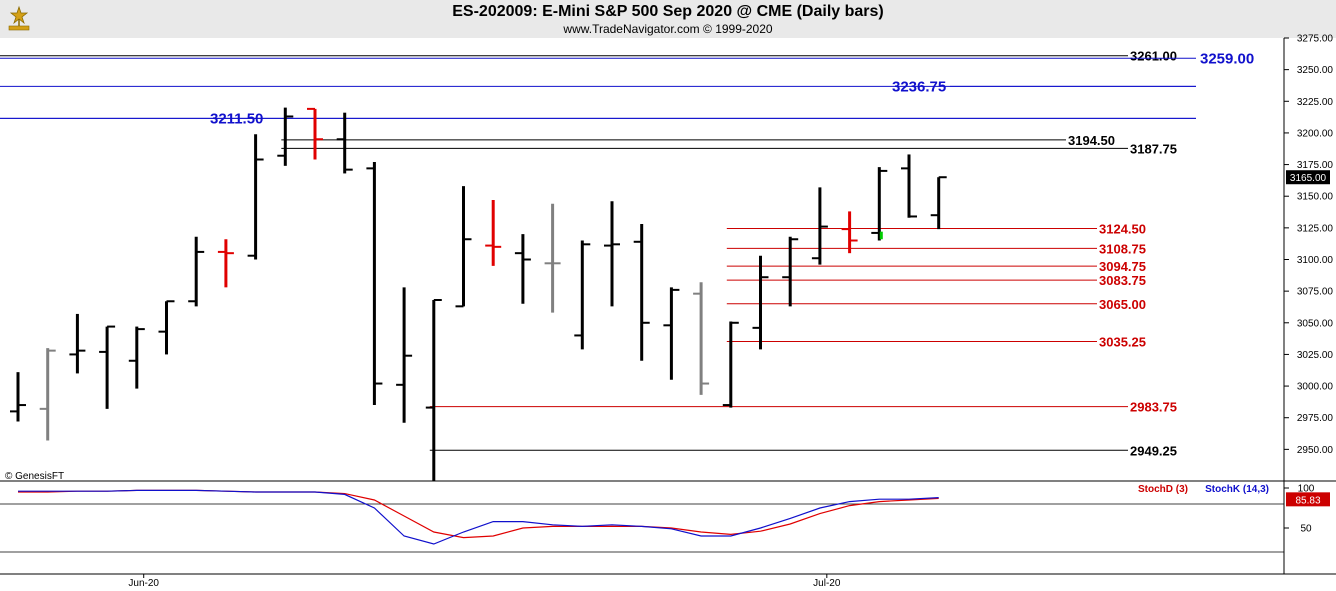 The image size is (1336, 591). What do you see at coordinates (1163, 489) in the screenshot?
I see `legend-stochd: StochD (3)` at bounding box center [1163, 489].